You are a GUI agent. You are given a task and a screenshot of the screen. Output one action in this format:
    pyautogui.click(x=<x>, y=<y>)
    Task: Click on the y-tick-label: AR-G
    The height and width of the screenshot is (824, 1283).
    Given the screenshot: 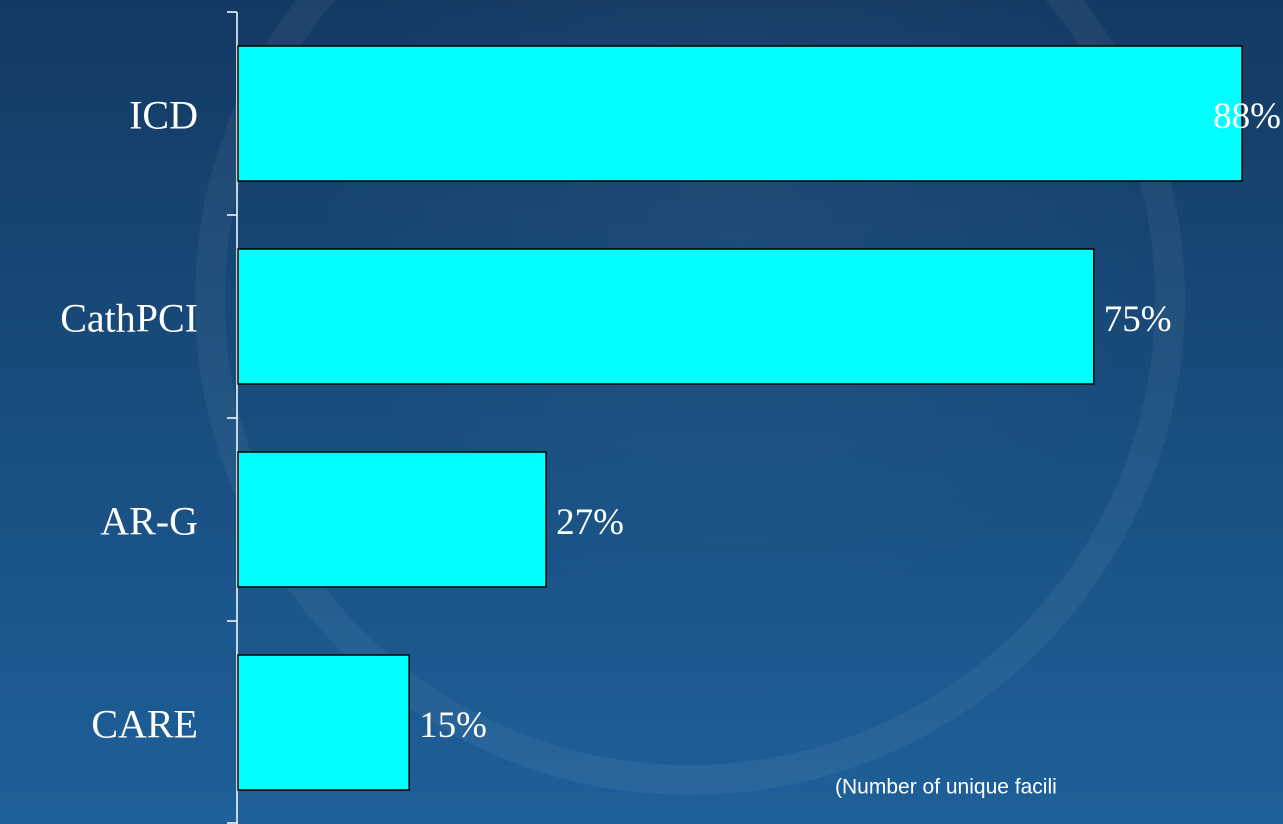 What is the action you would take?
    pyautogui.click(x=149, y=521)
    